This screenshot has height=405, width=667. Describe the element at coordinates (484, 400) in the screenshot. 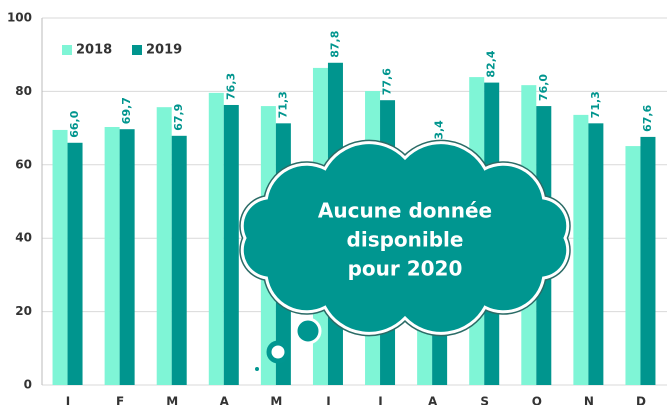

I see `x-tick-label: S` at that location.